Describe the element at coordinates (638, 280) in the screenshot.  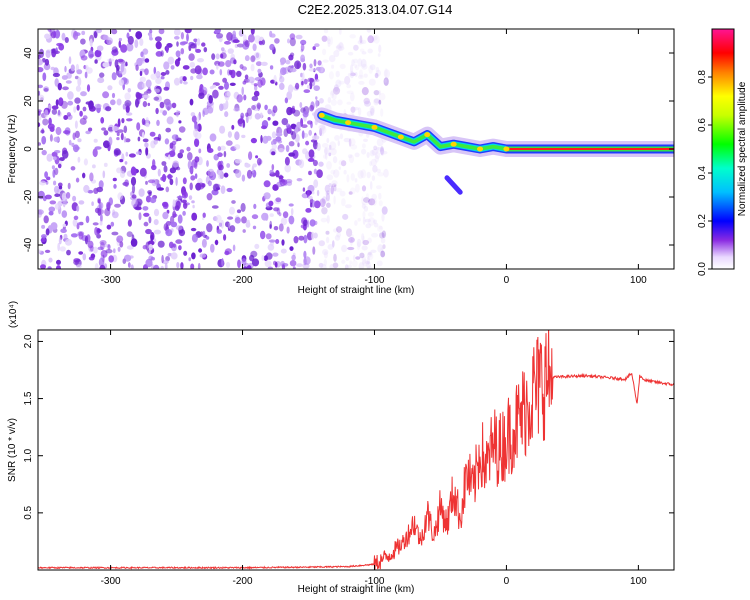
I see `x-tick-label: 100` at that location.